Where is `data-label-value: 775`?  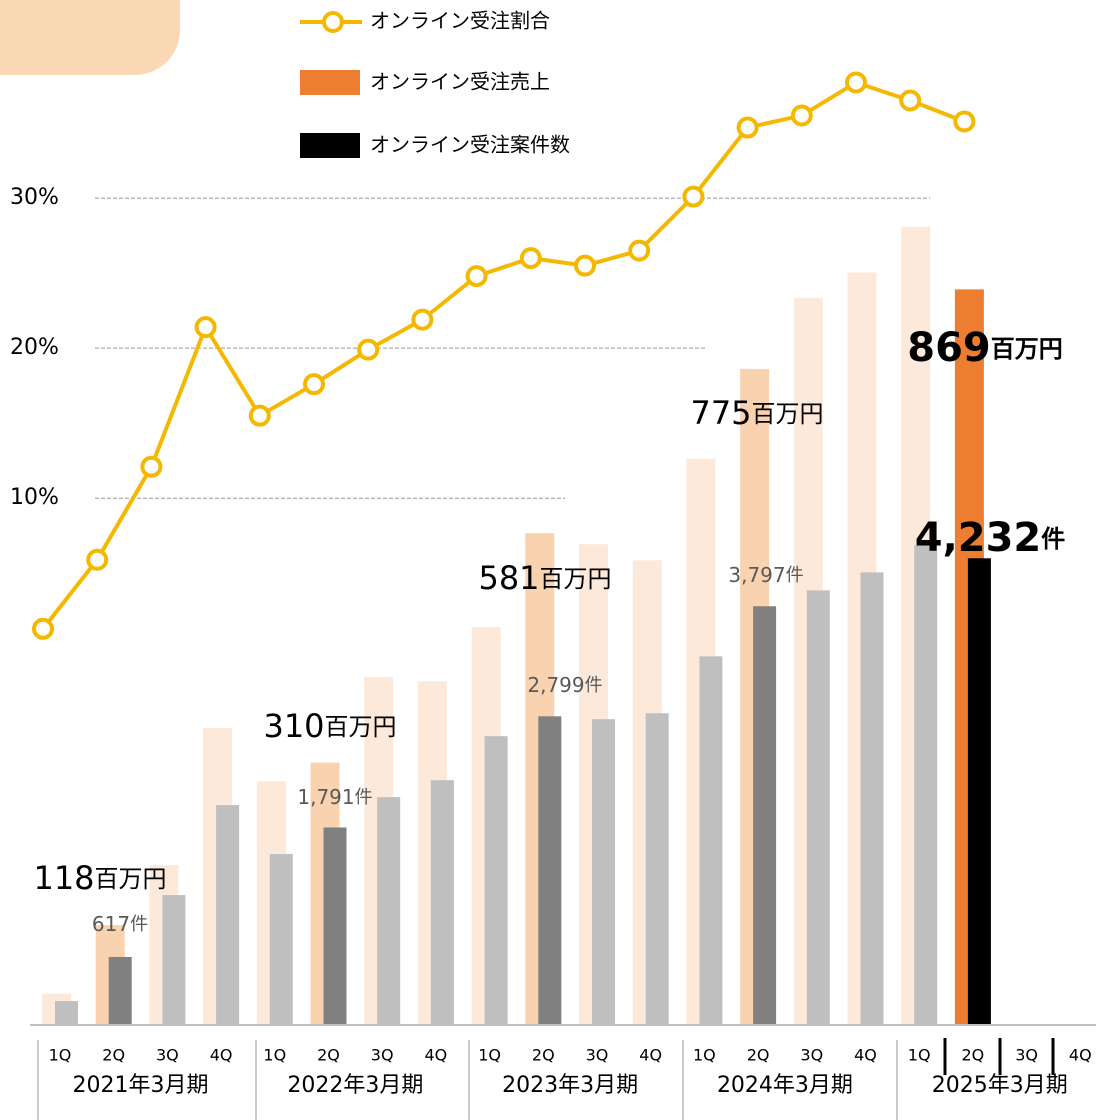 data-label-value: 775 is located at coordinates (720, 413).